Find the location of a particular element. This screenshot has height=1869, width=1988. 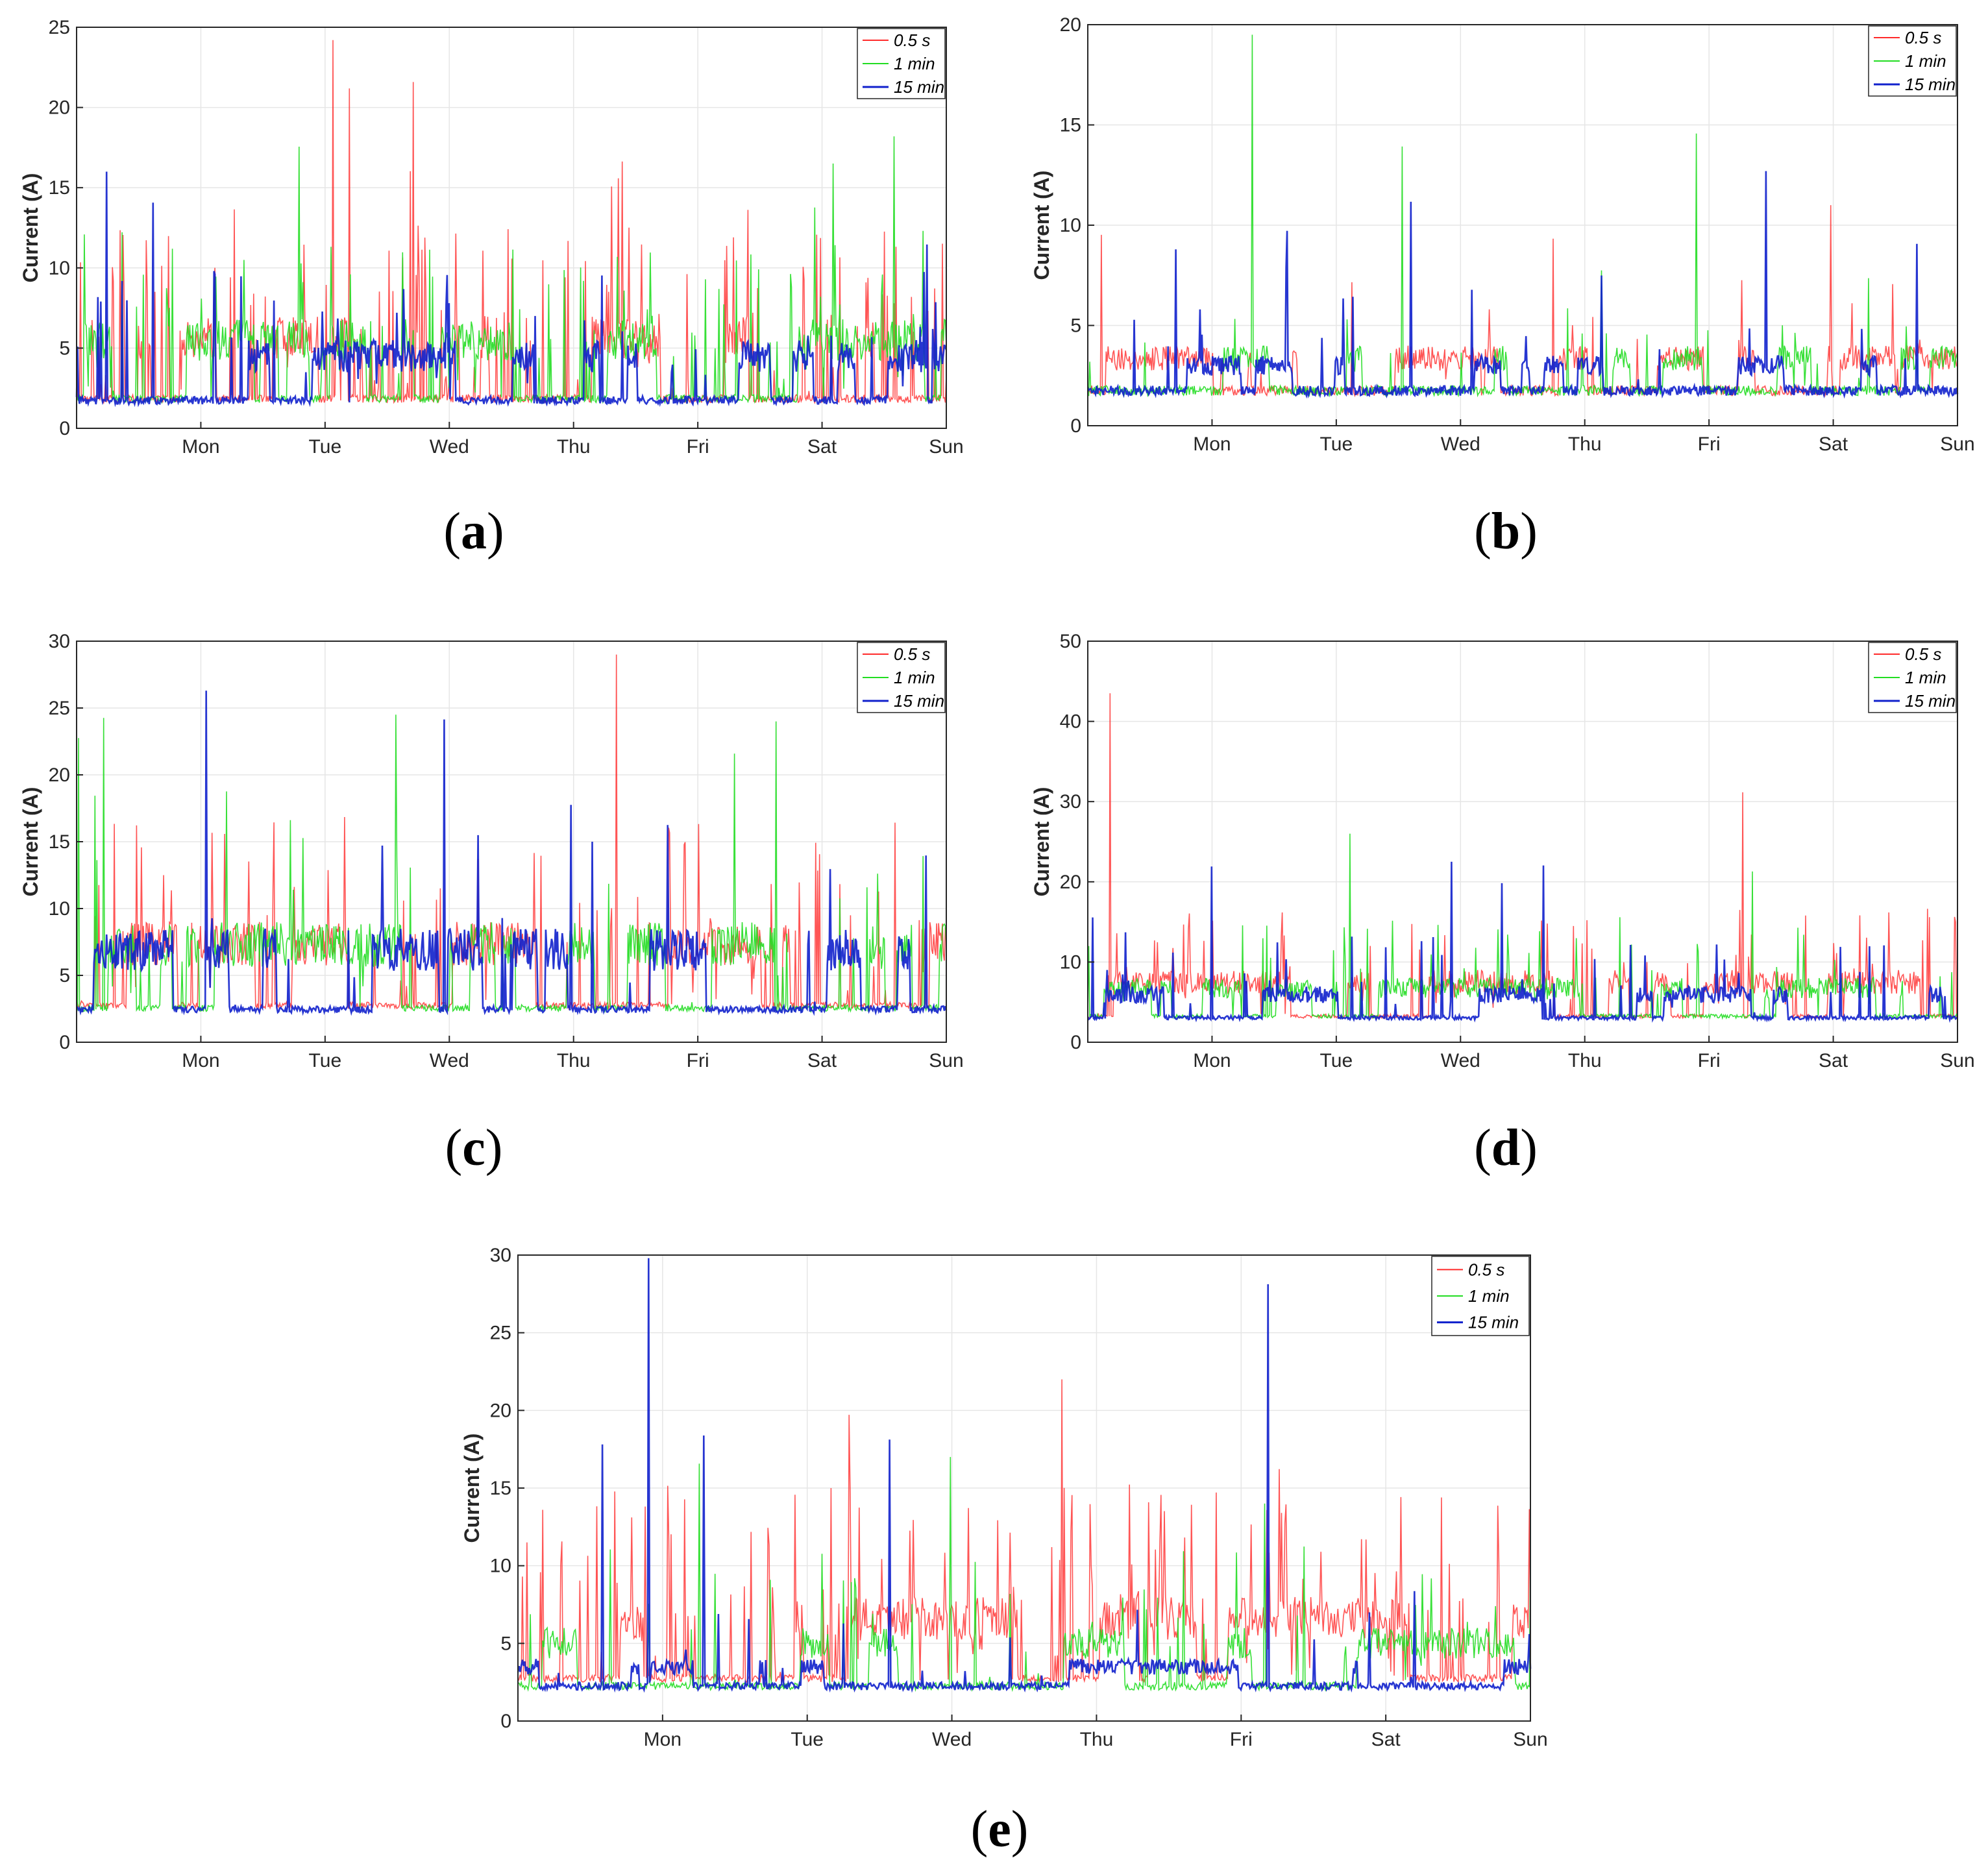

y-tick-label: 50 is located at coordinates (1070, 641).